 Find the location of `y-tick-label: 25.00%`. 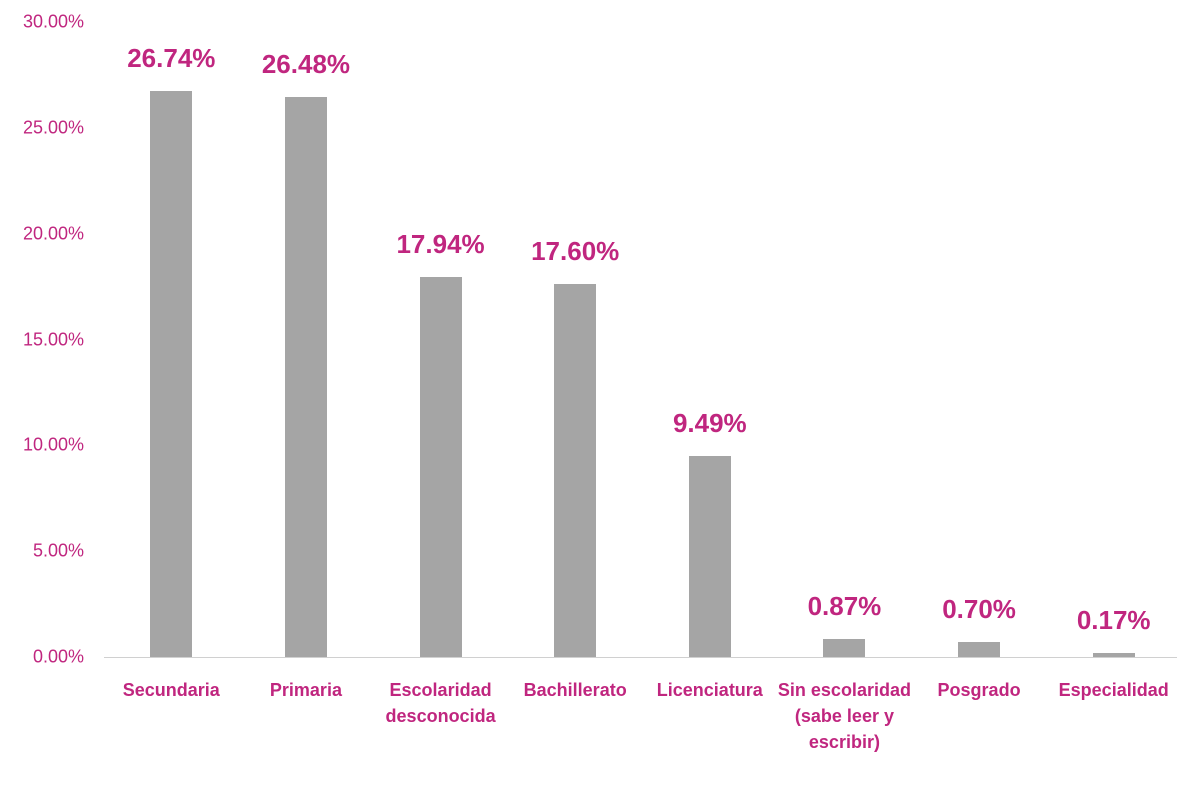

y-tick-label: 25.00% is located at coordinates (53, 127).